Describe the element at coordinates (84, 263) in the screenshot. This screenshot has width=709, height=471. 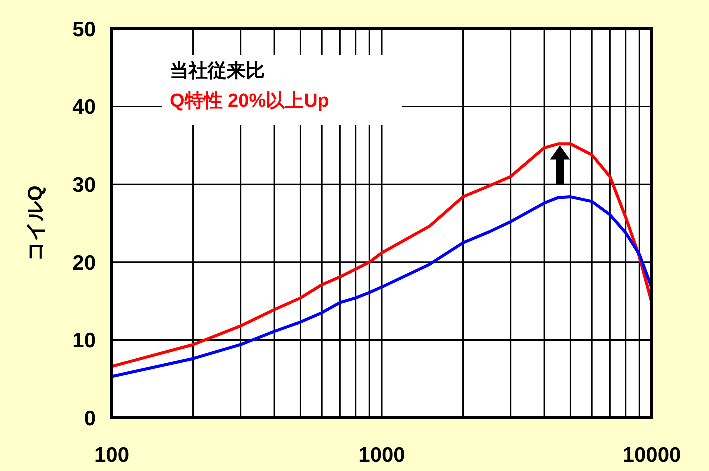
I see `y-tick-label: 20` at that location.